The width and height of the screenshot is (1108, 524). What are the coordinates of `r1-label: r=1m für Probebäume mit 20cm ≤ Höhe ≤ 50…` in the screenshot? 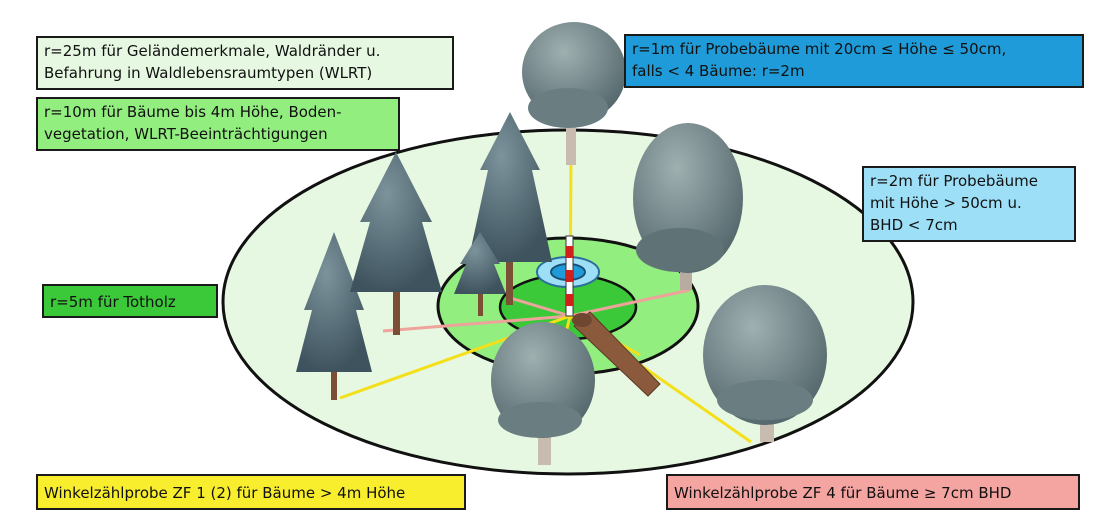 It's located at (854, 61).